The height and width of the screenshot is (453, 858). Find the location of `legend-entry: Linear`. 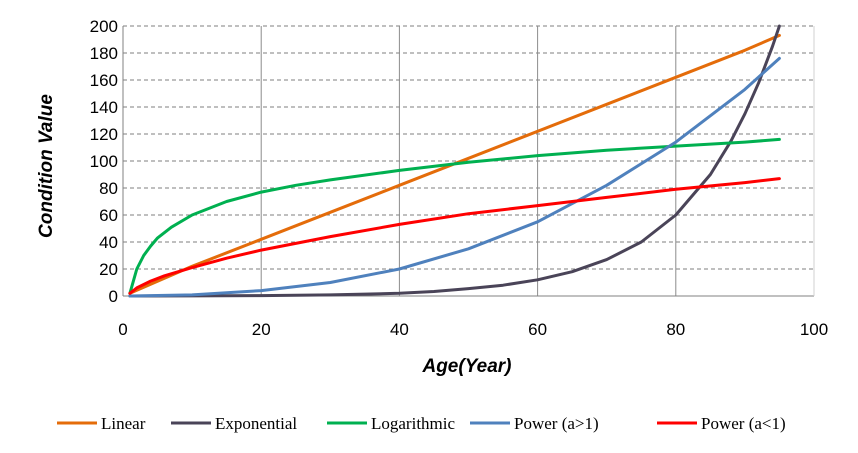

legend-entry: Linear is located at coordinates (101, 423).